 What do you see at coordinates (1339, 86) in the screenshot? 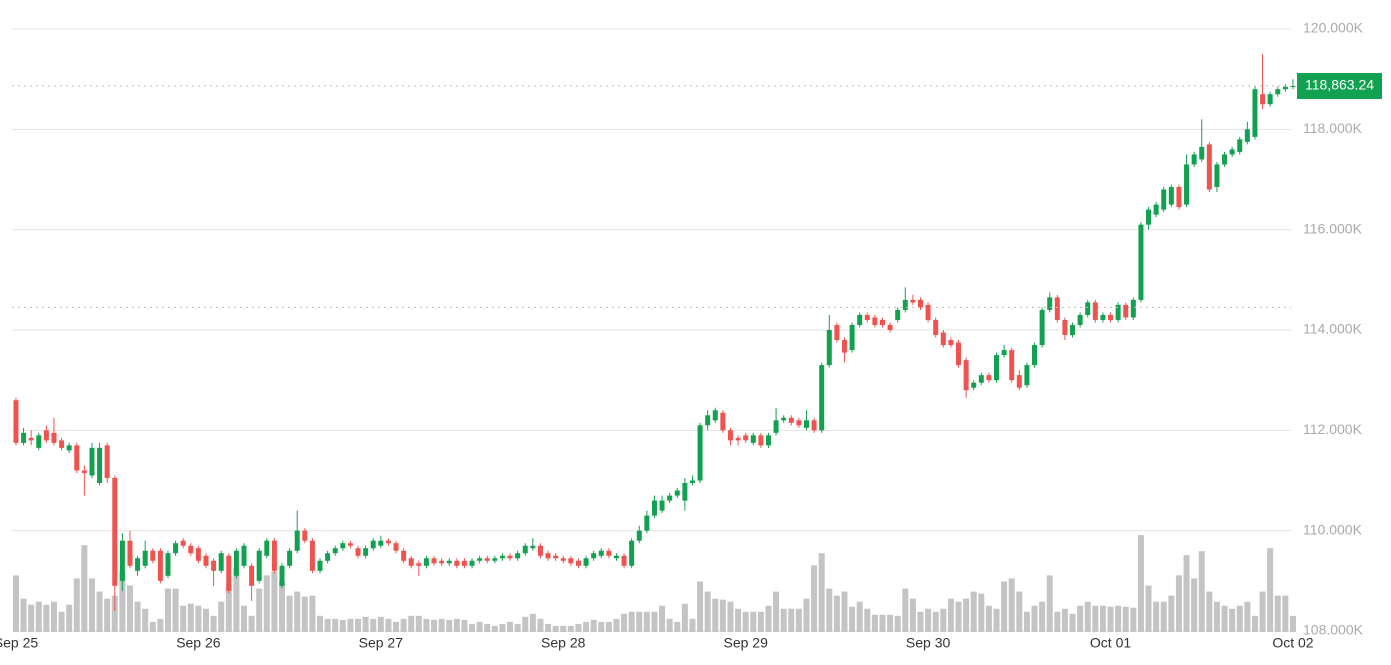
I see `last-price-box` at bounding box center [1339, 86].